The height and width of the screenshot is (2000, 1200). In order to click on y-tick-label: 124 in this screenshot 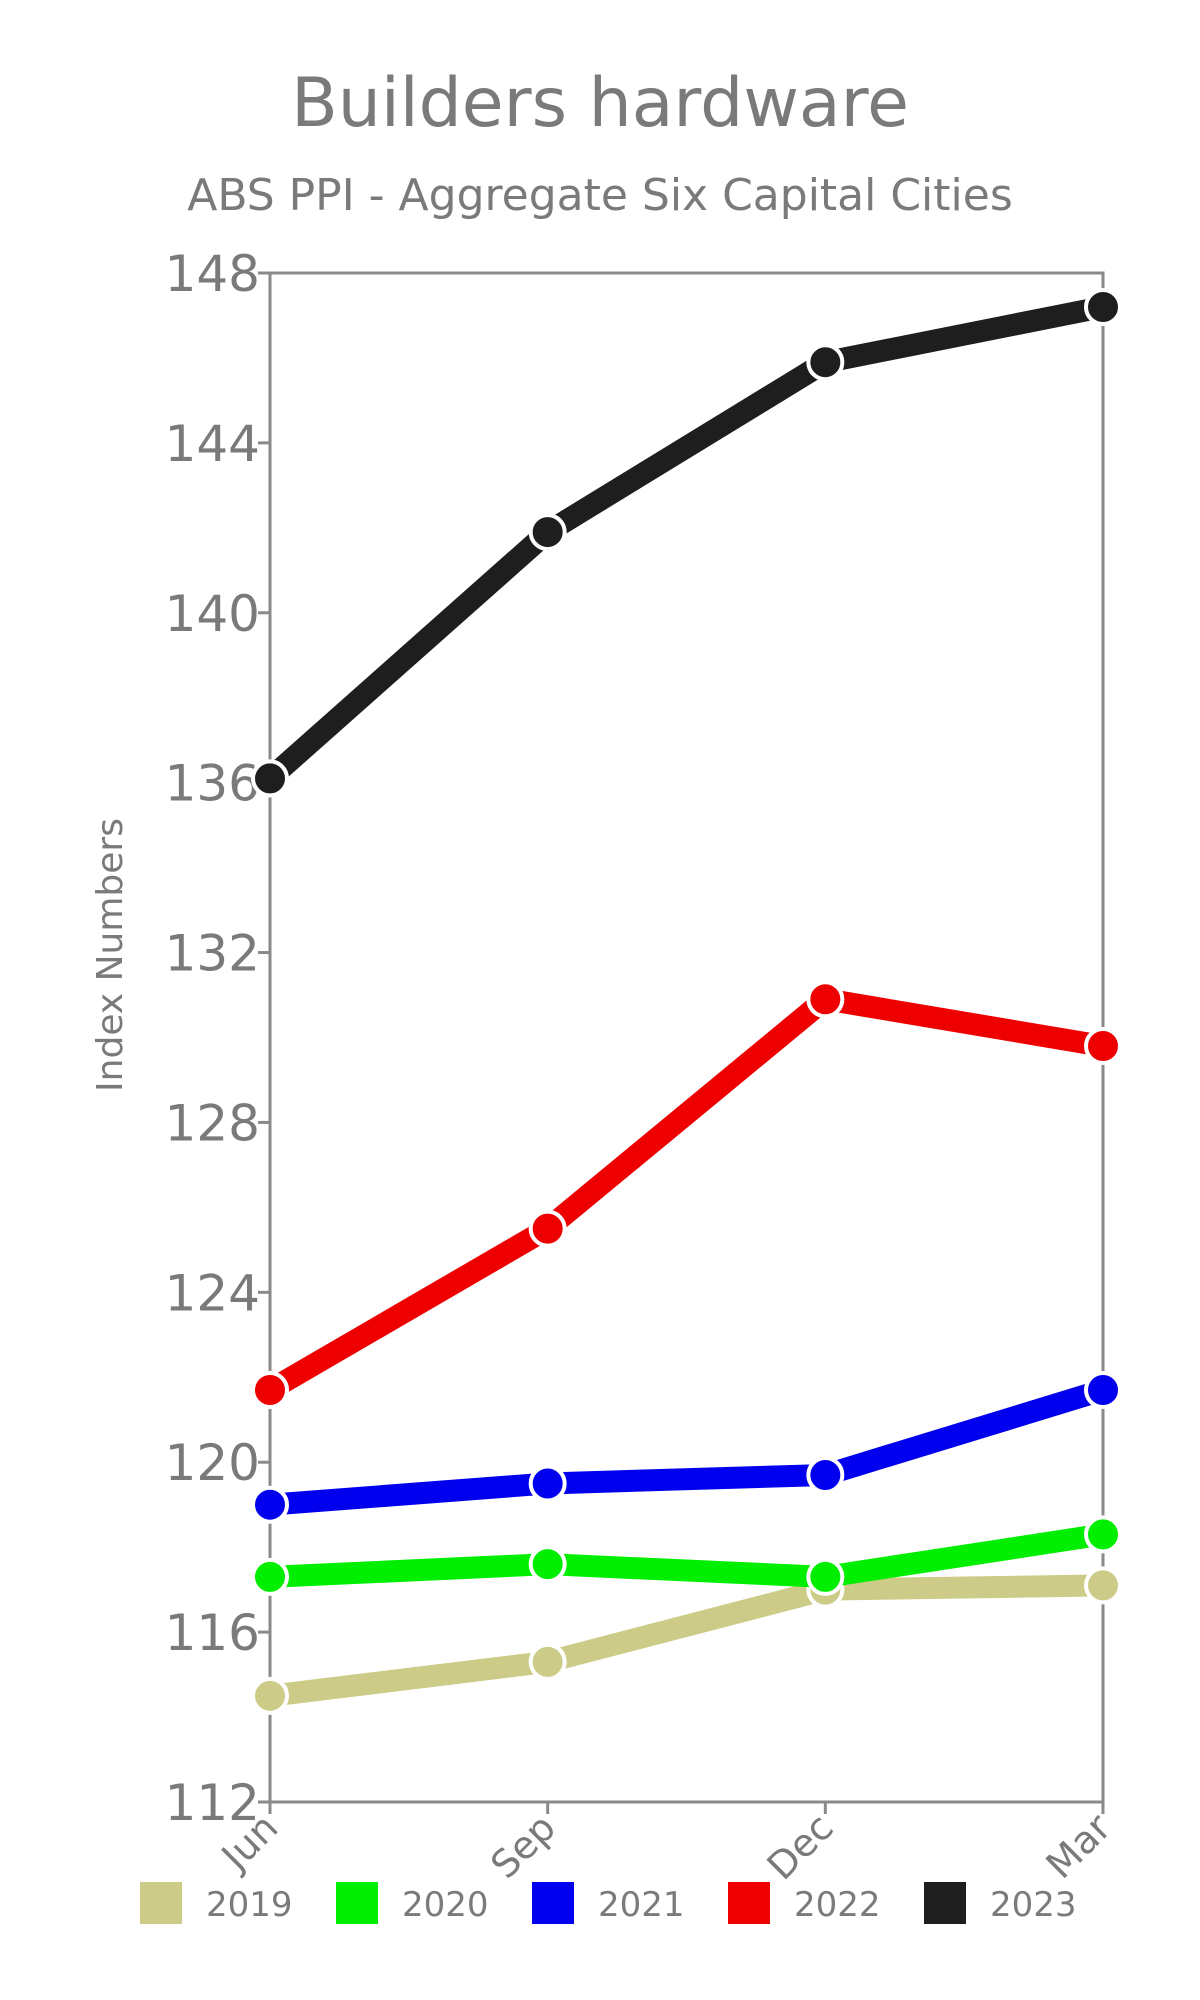, I will do `click(212, 1293)`.